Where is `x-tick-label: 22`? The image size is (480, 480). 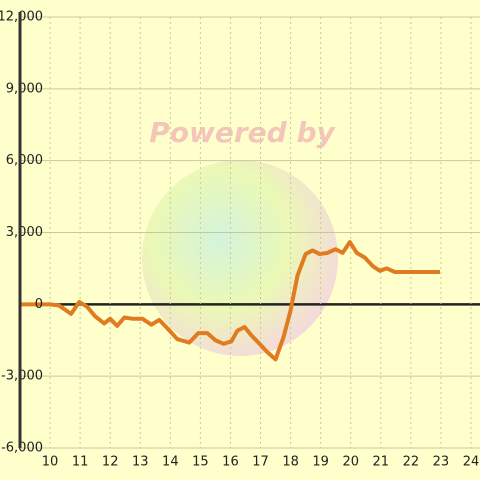 x-tick-label: 22 is located at coordinates (411, 462).